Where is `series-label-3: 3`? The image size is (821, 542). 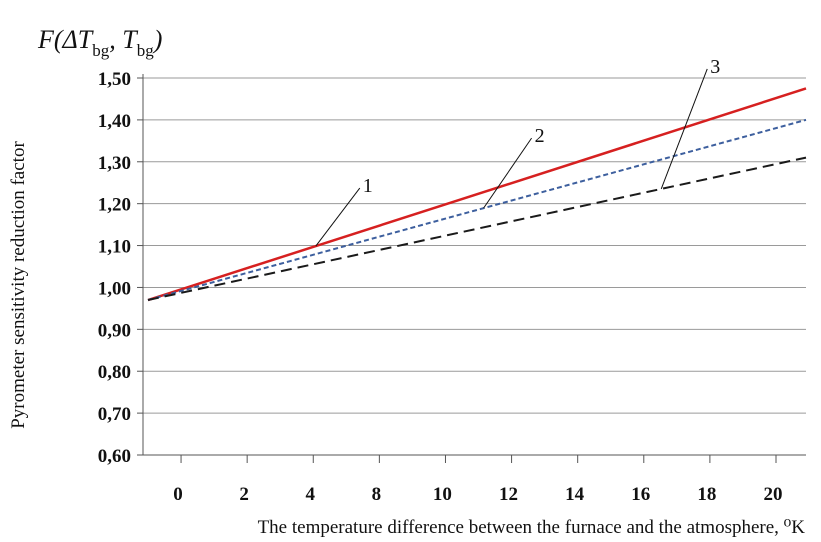 series-label-3: 3 is located at coordinates (715, 67).